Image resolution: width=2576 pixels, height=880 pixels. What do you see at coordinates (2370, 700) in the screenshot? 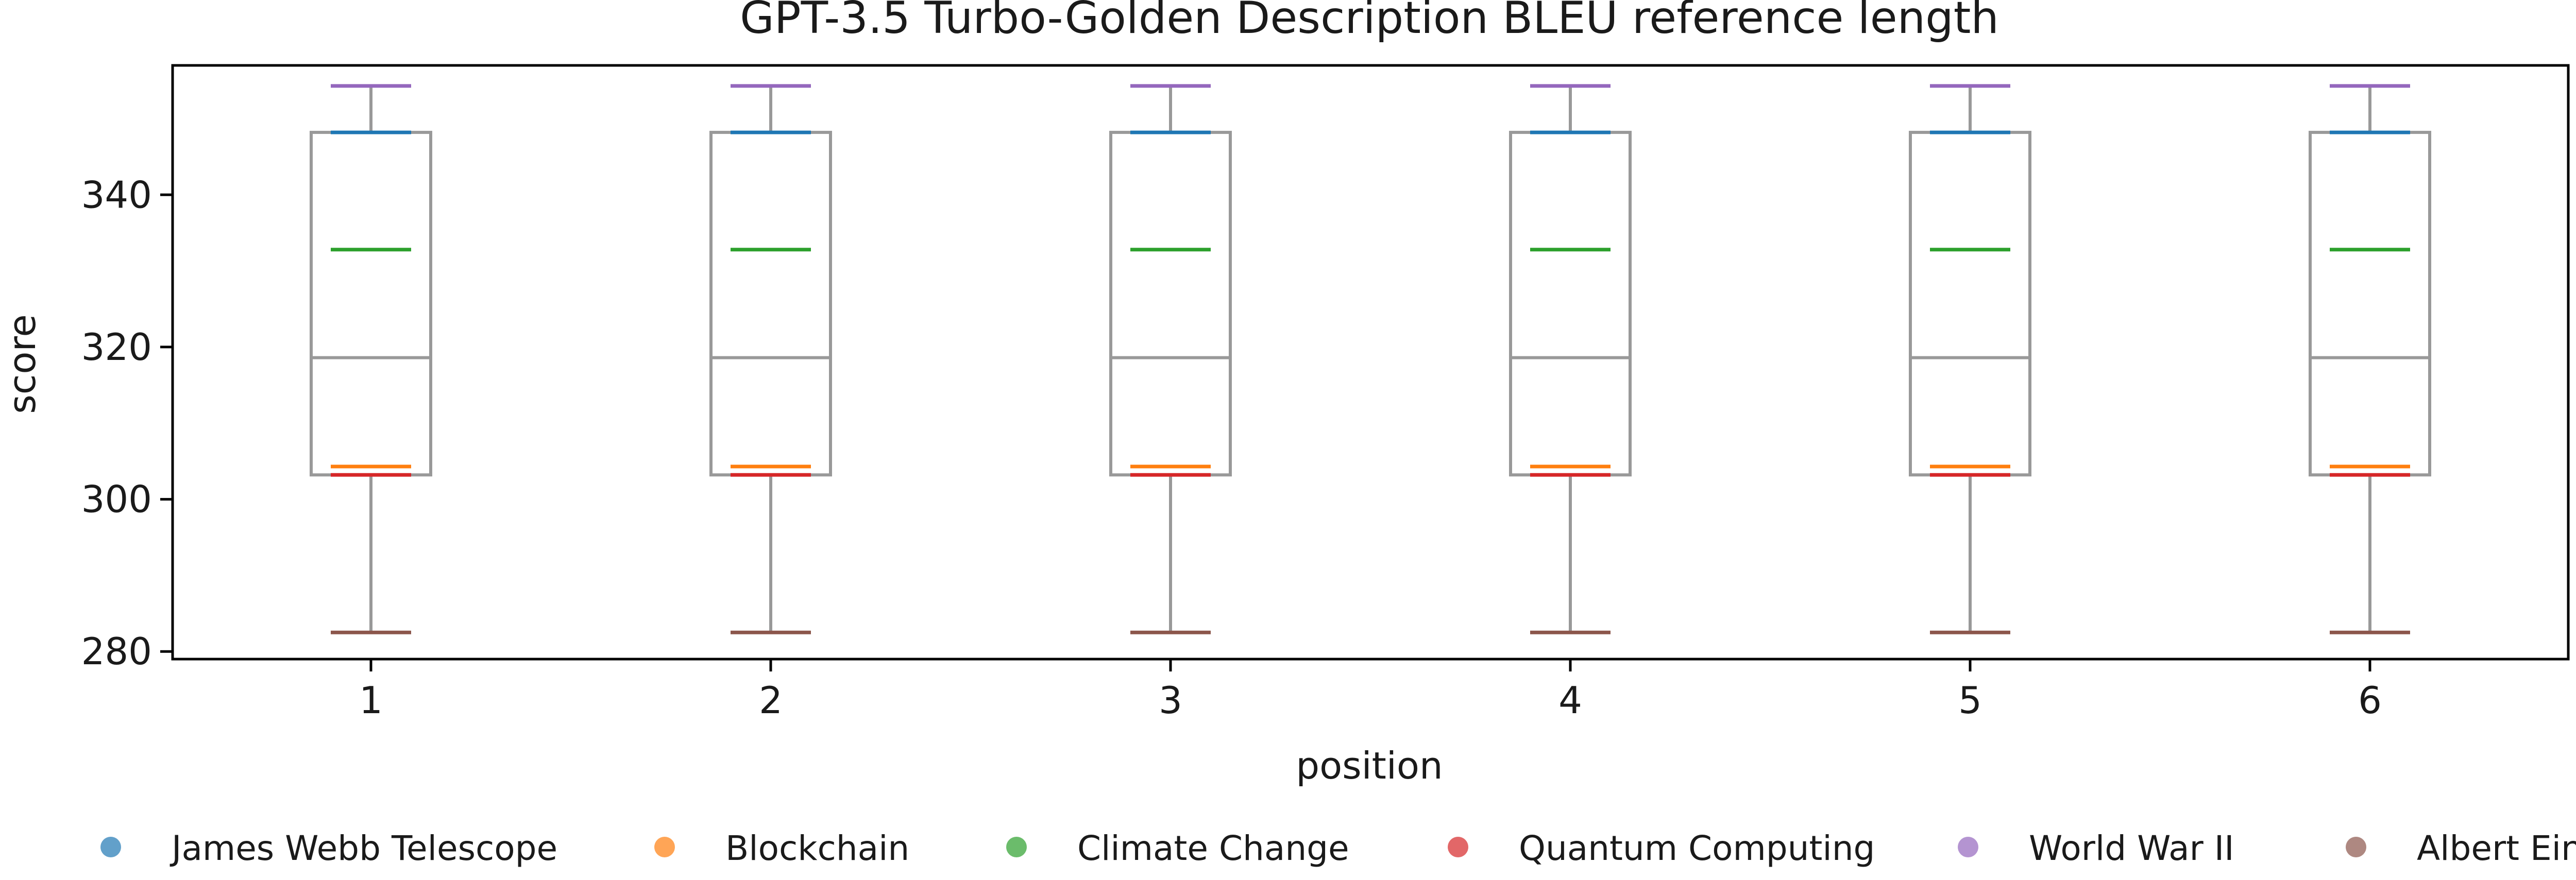
I see `x-tick-label: 6` at bounding box center [2370, 700].